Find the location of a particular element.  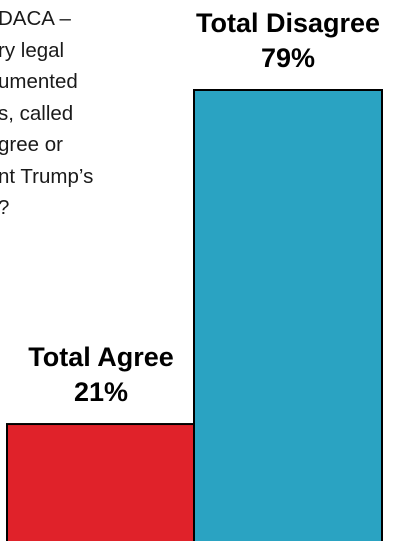

question-line: DACA – is located at coordinates (35, 18).